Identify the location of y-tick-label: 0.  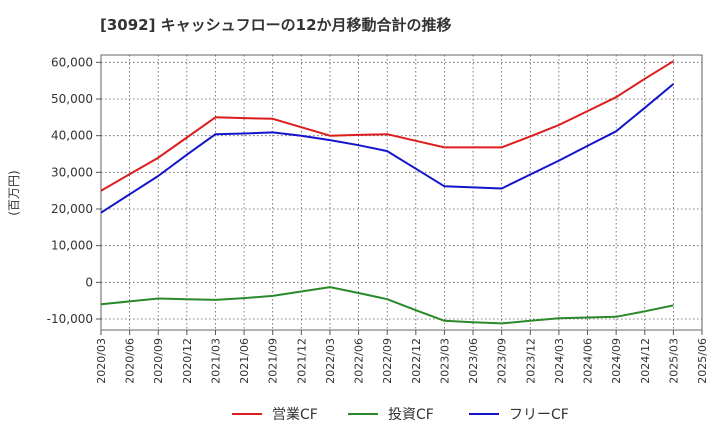
(89, 282).